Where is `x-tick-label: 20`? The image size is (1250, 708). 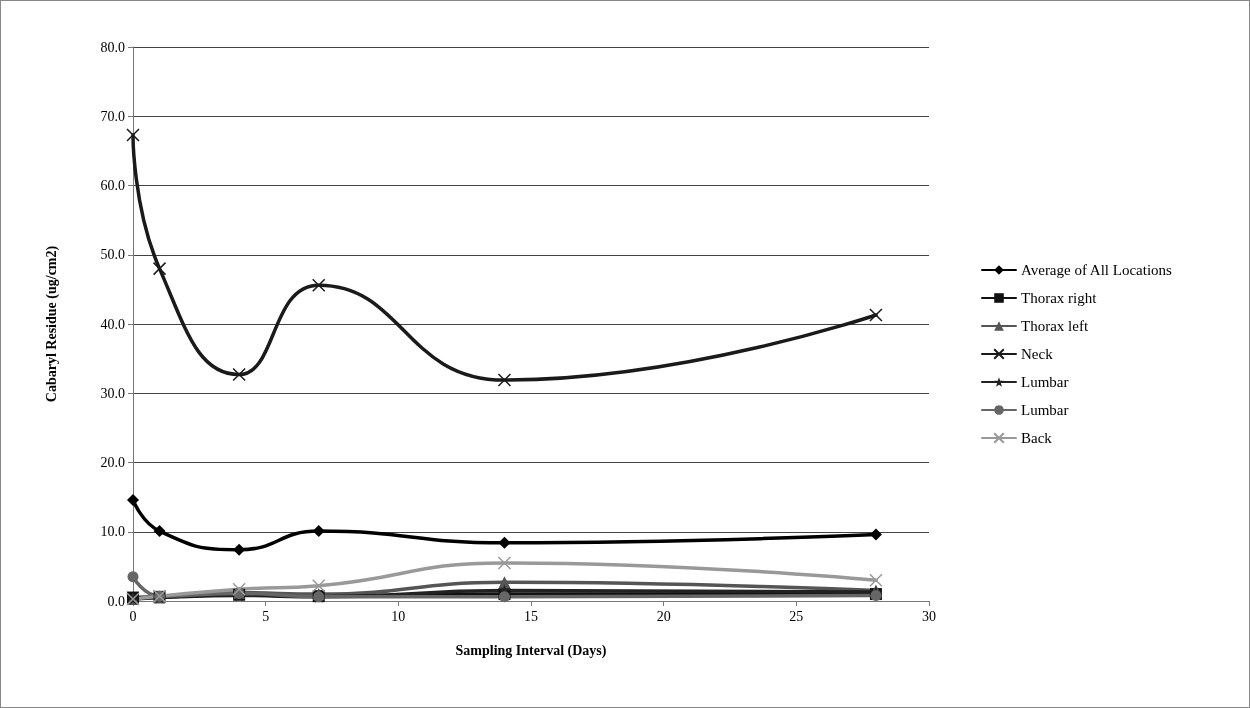 x-tick-label: 20 is located at coordinates (663, 616).